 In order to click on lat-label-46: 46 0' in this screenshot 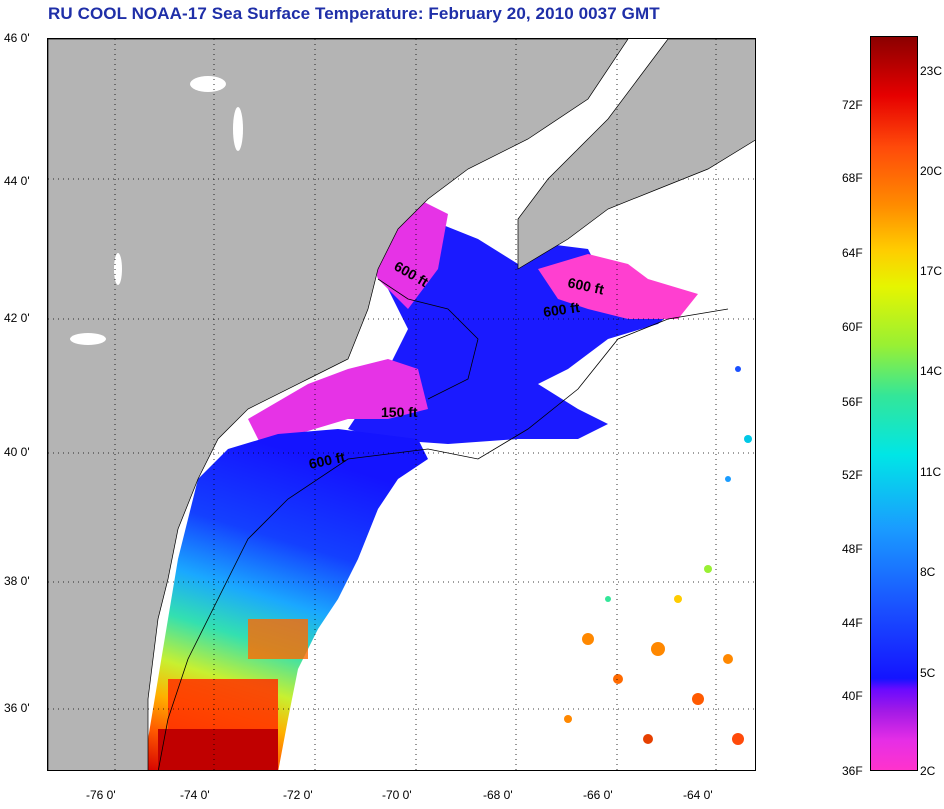, I will do `click(17, 38)`.